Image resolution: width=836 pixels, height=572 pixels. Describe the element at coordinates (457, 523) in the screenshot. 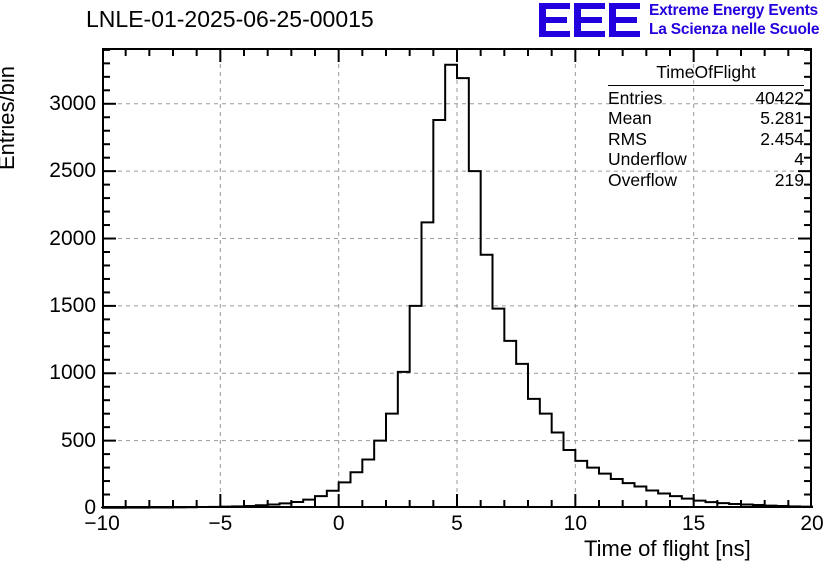

I see `x-tick-label: 5` at that location.